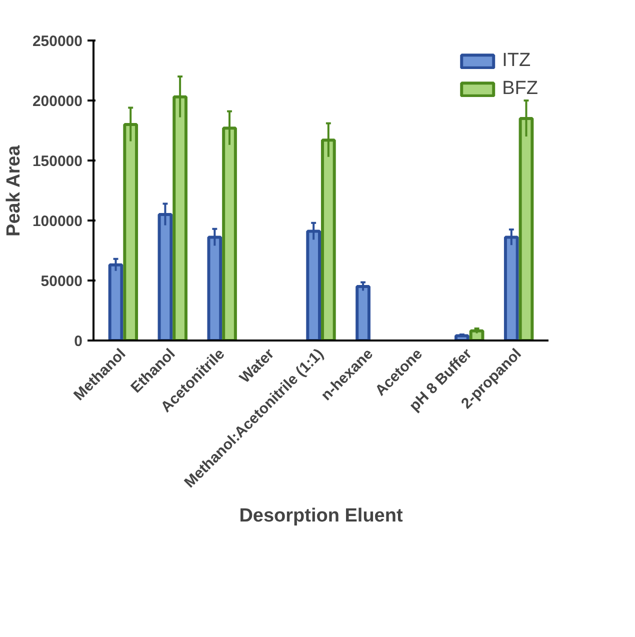 The image size is (635, 637). Describe the element at coordinates (78, 341) in the screenshot. I see `y-tick-label: 0` at that location.